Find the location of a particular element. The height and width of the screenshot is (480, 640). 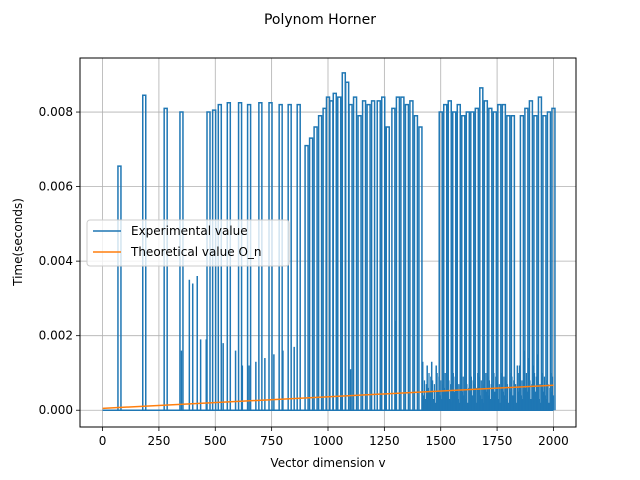

theoretical-line is located at coordinates (328, 397).